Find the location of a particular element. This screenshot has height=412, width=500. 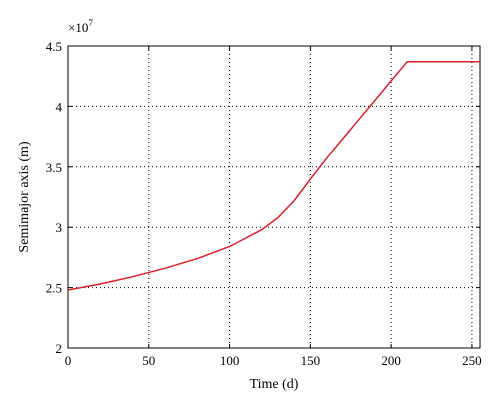

x-tick-label: 0 is located at coordinates (68, 360).